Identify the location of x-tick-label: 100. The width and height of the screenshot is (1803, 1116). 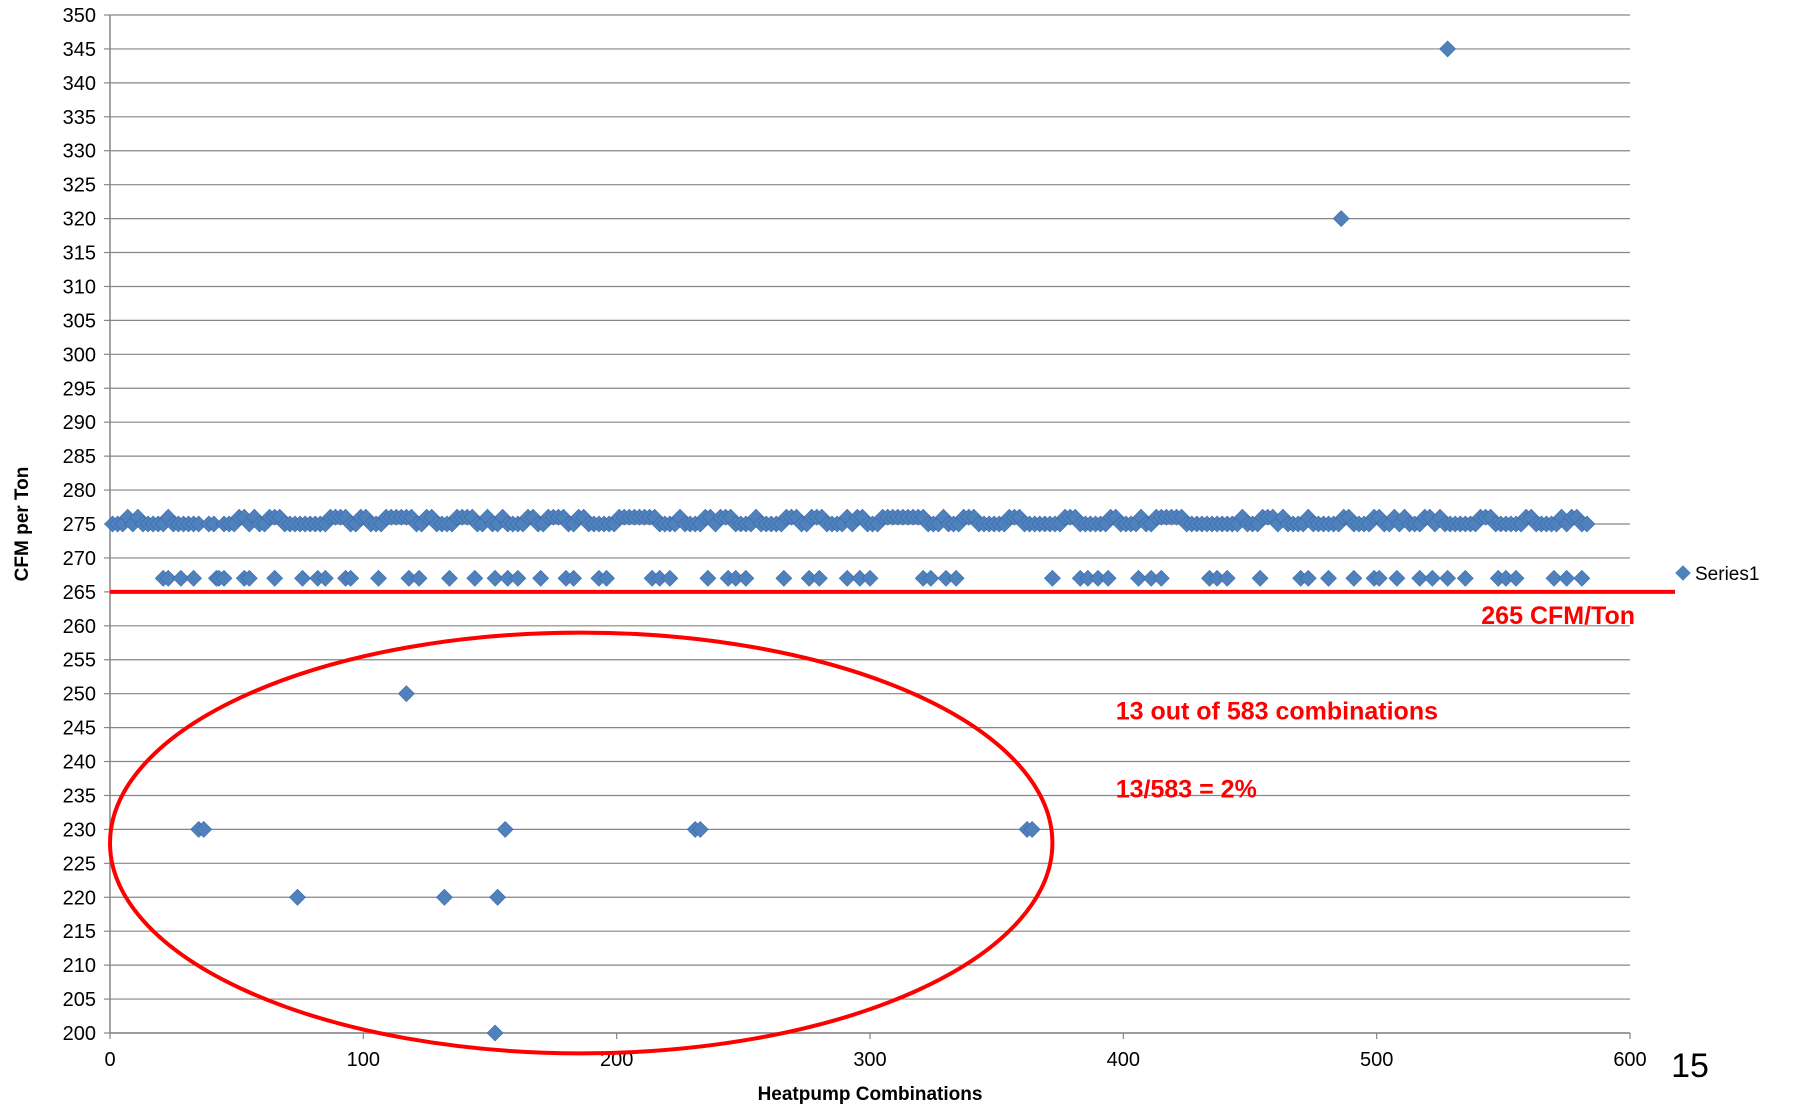
(363, 1060).